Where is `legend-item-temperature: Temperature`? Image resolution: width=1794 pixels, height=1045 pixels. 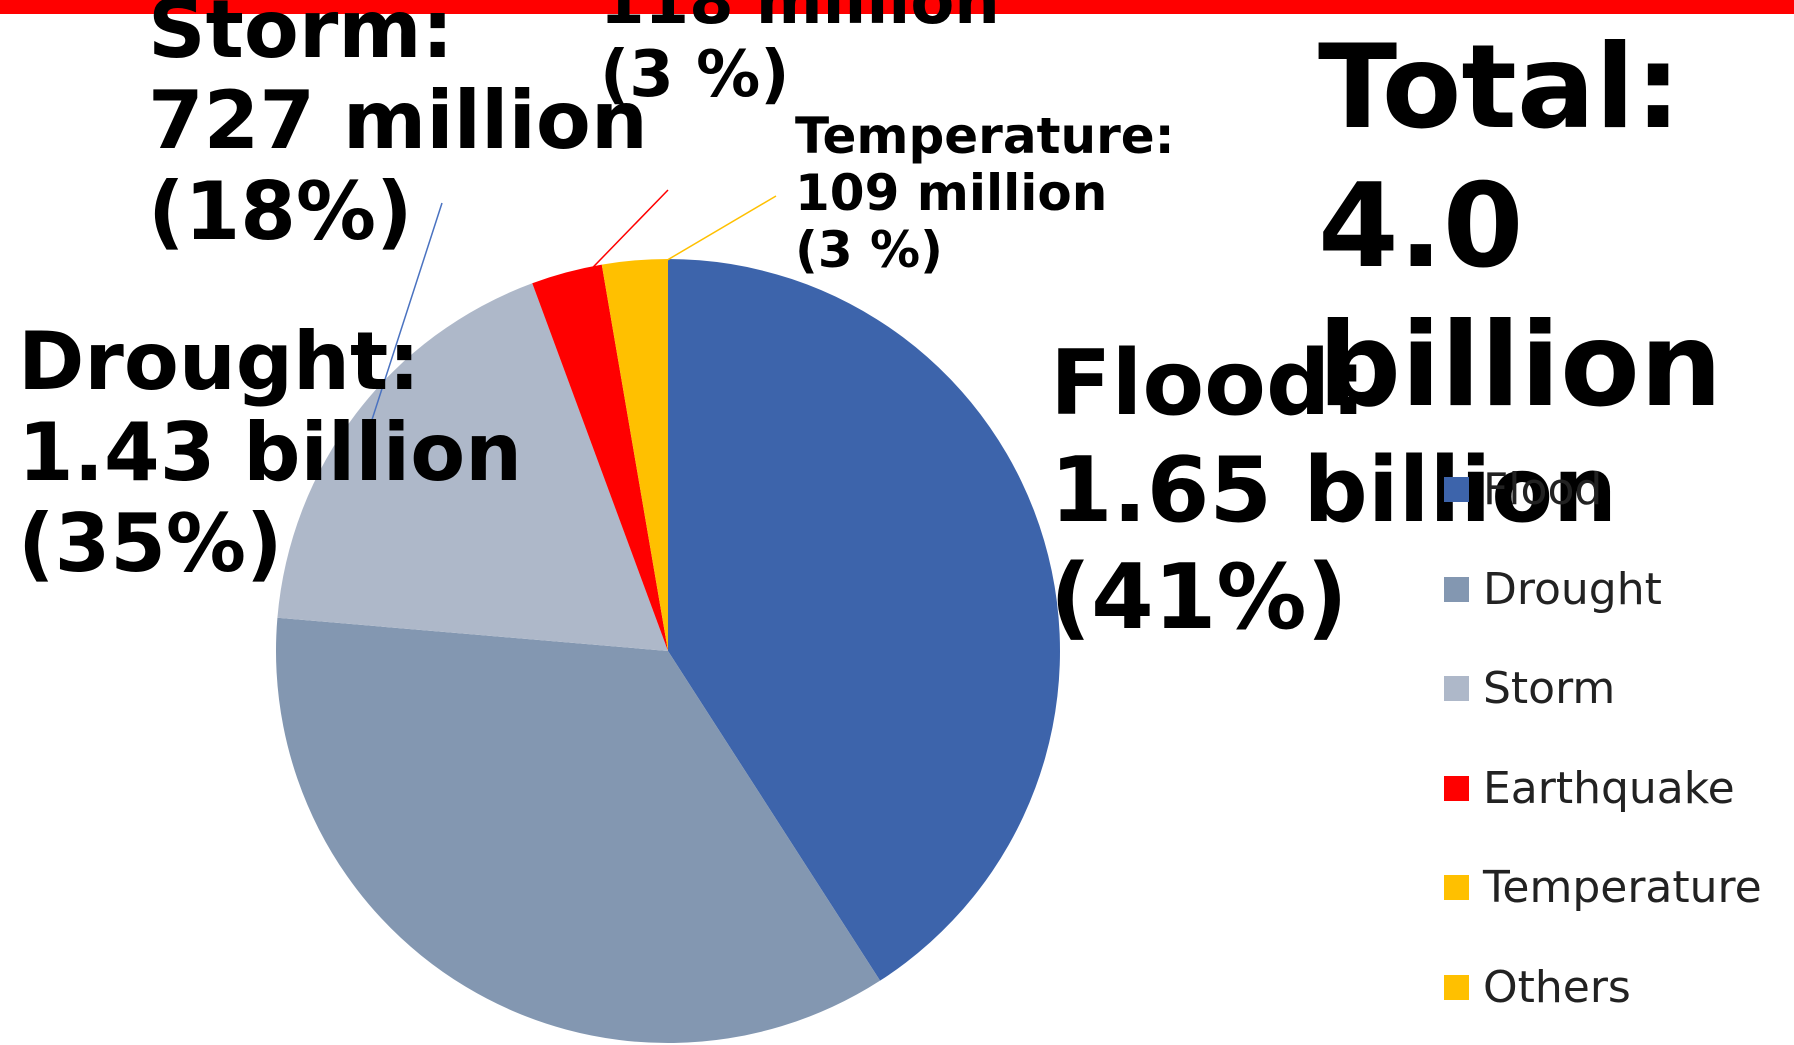 legend-item-temperature: Temperature is located at coordinates (1603, 888).